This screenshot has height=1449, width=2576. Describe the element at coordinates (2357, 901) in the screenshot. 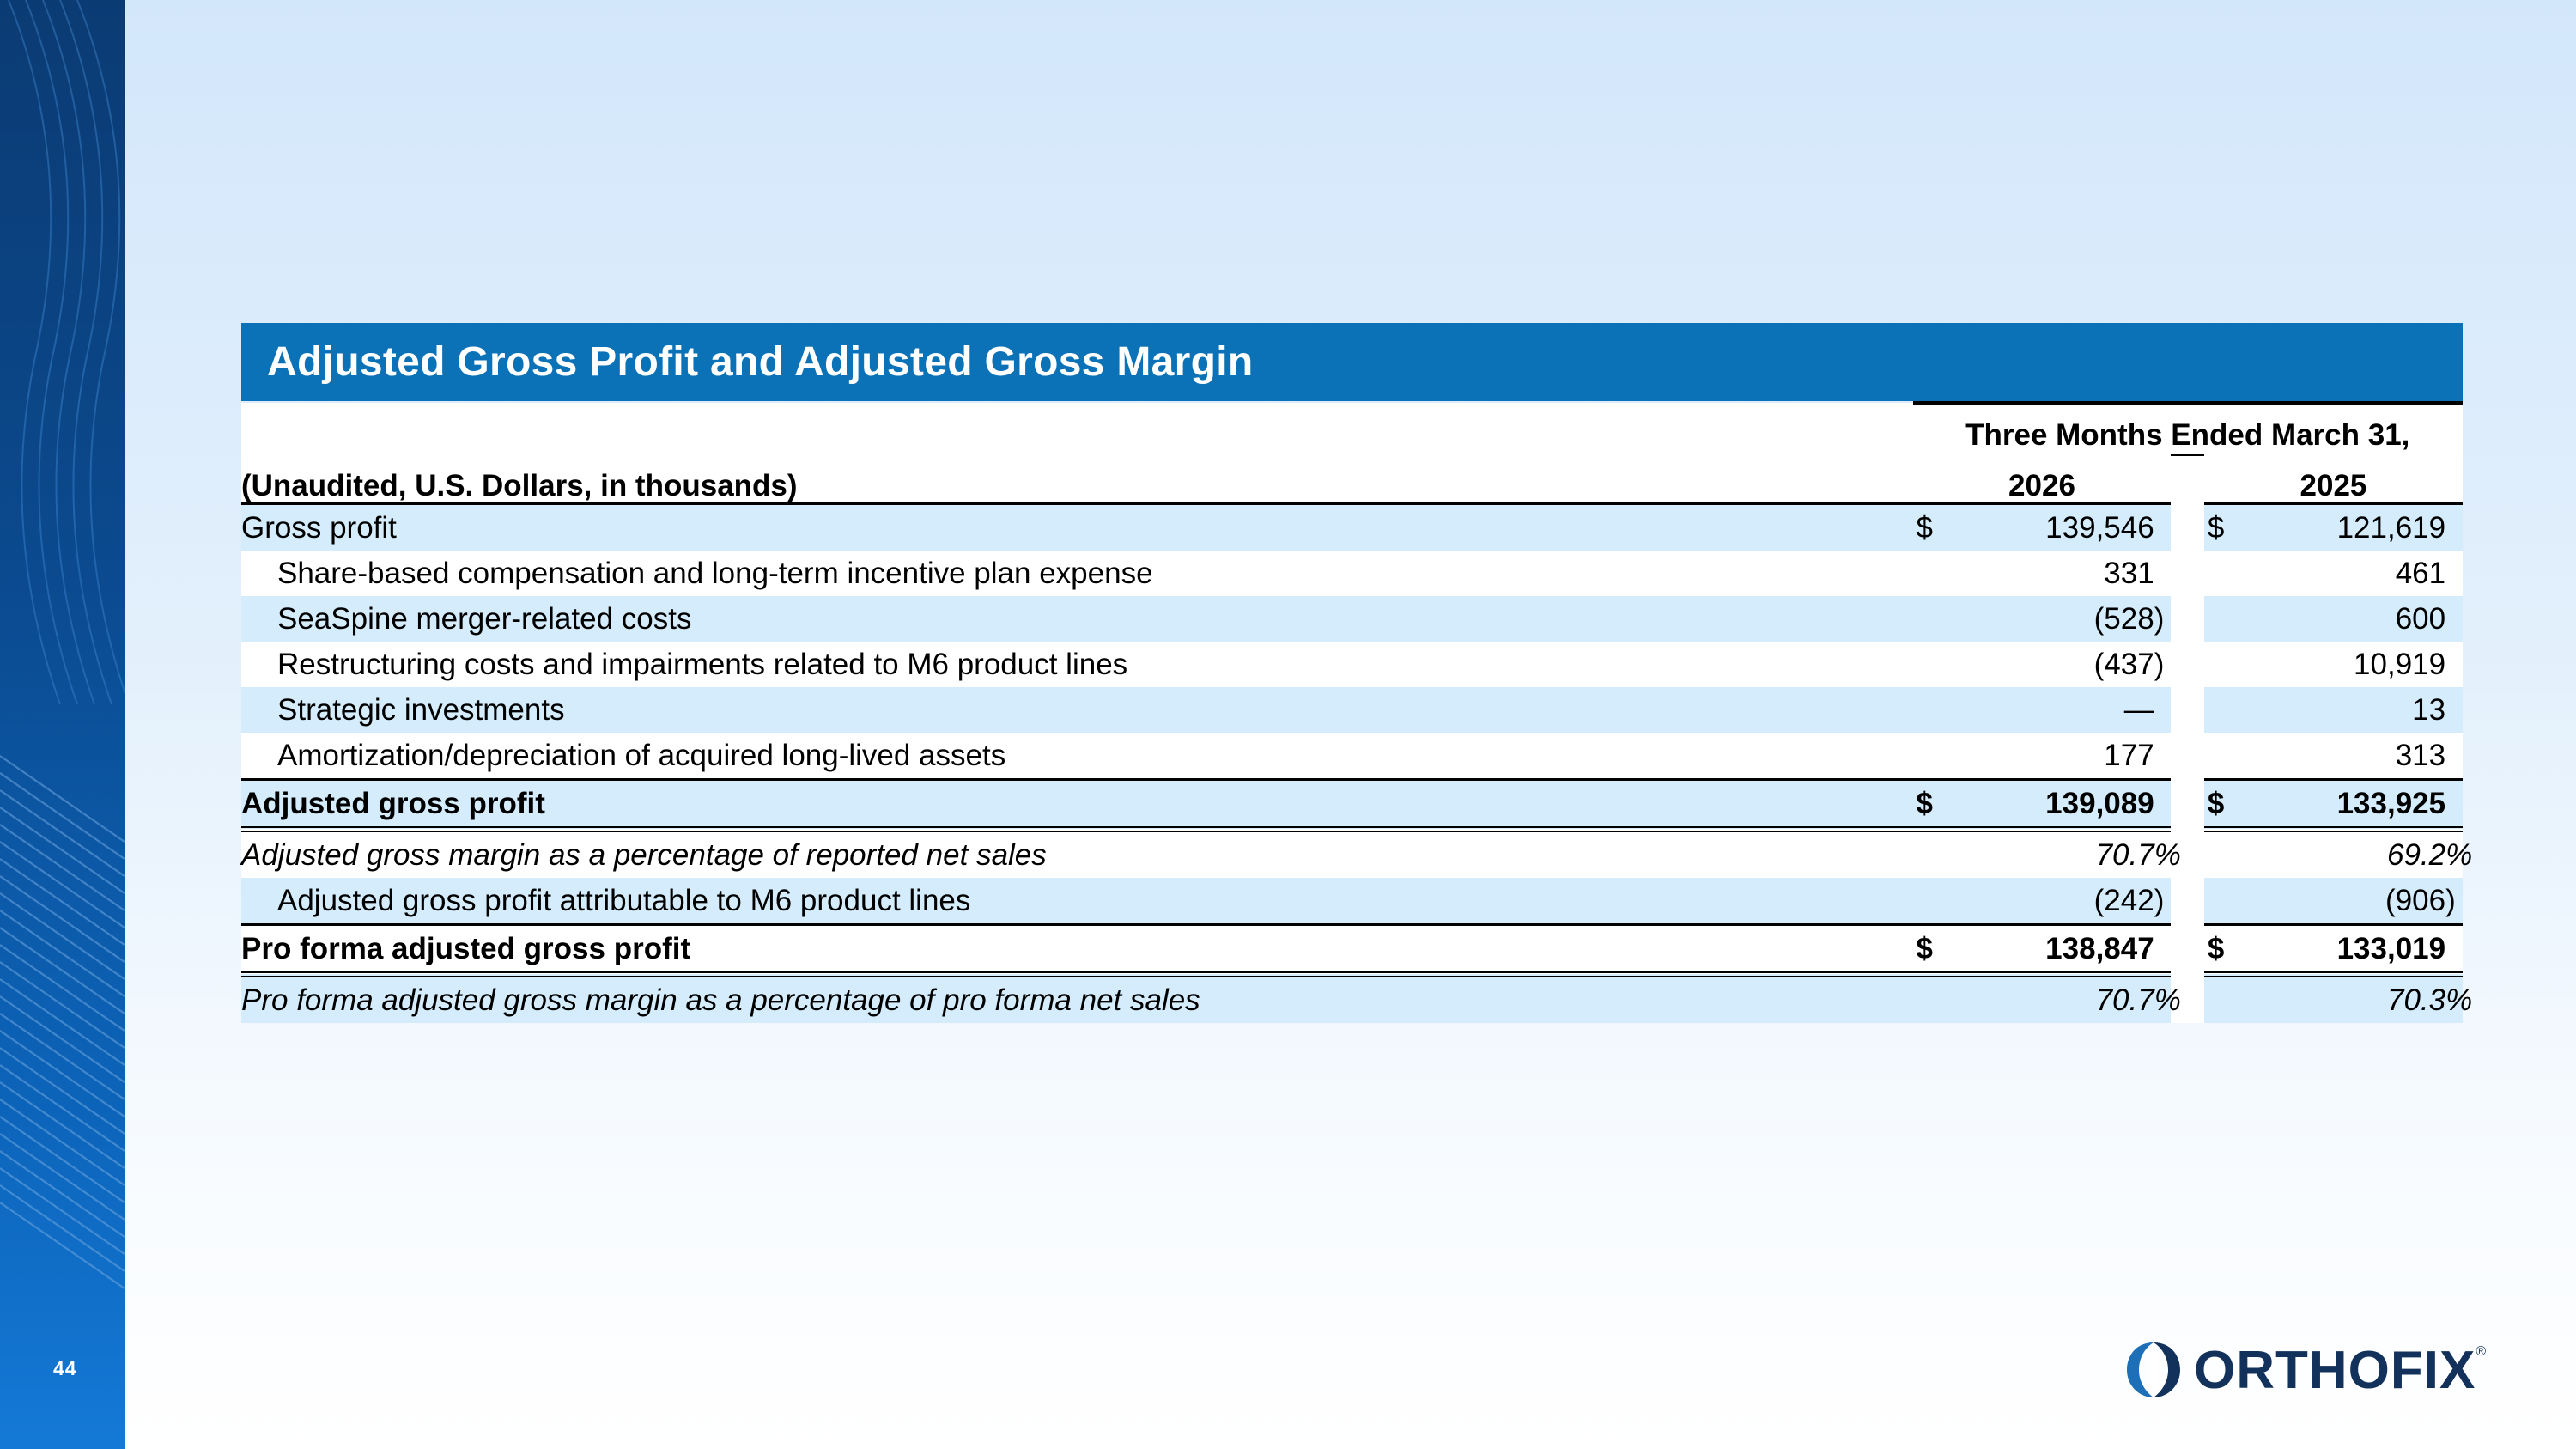

I see `value-prior: (906` at that location.